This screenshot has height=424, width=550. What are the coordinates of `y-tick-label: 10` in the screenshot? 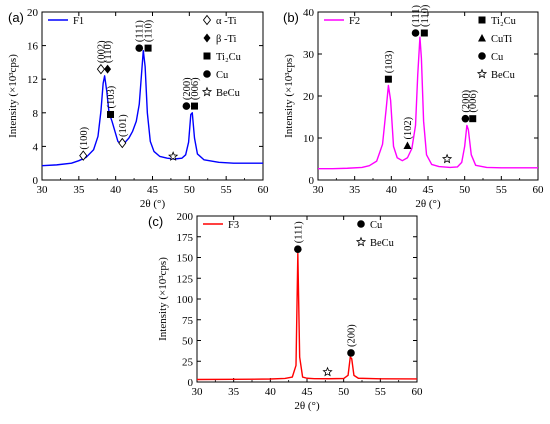 It's located at (309, 139).